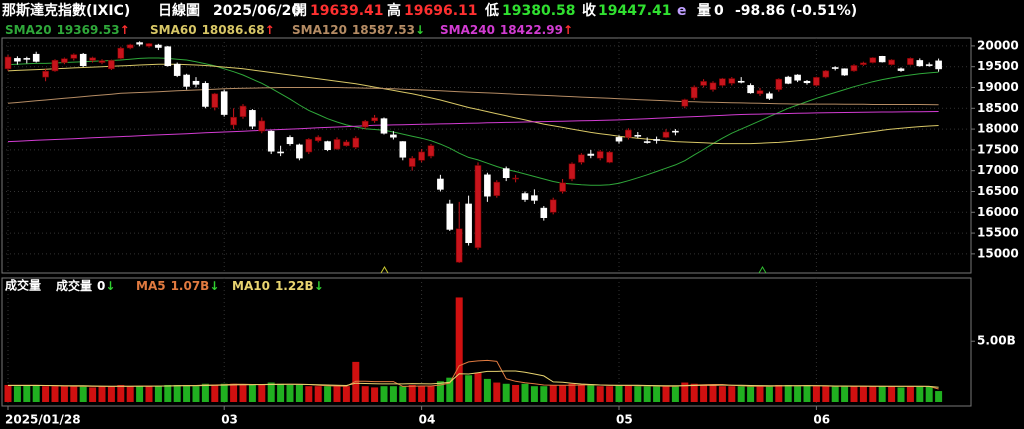  What do you see at coordinates (23, 285) in the screenshot?
I see `volume-panel-label: 成交量` at bounding box center [23, 285].